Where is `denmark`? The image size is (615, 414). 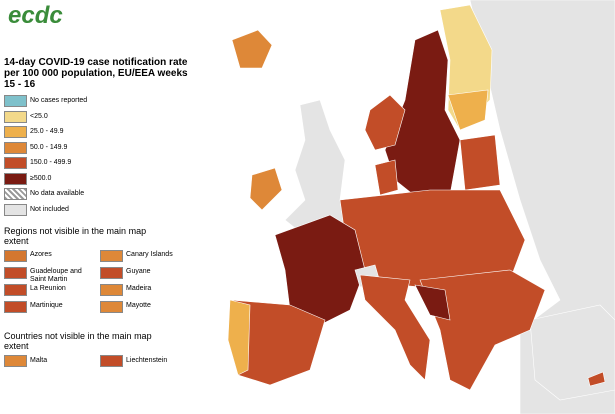 denmark is located at coordinates (386, 177).